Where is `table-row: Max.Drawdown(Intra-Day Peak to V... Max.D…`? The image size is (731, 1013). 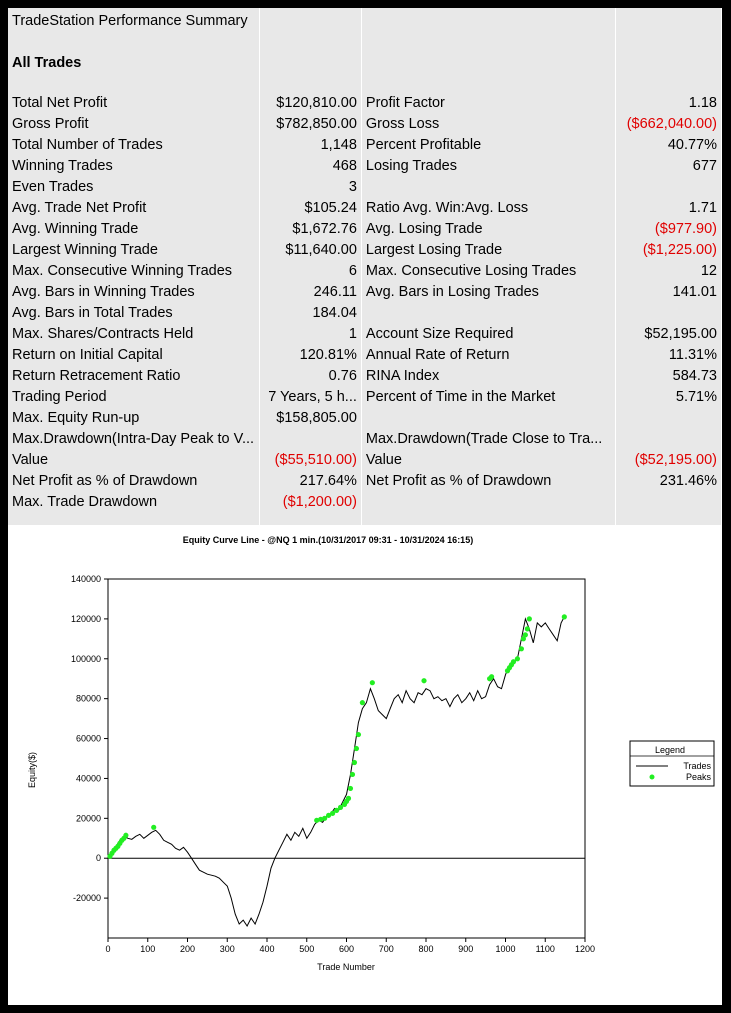 table-row: Max.Drawdown(Intra-Day Peak to V... Max.D… is located at coordinates (365, 439).